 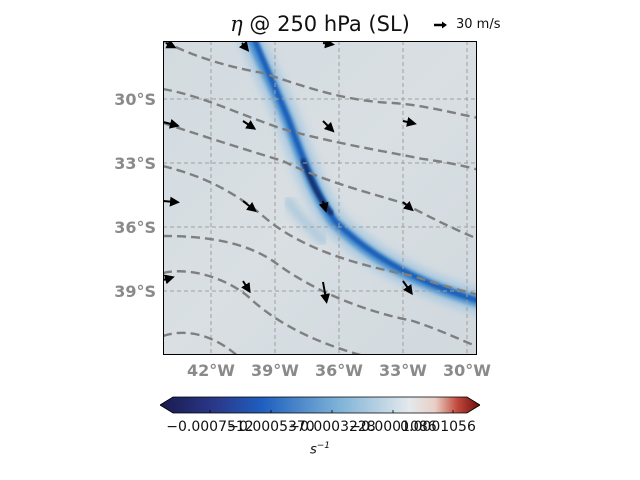 I want to click on quiver-key-arrow-icon, so click(x=440, y=25).